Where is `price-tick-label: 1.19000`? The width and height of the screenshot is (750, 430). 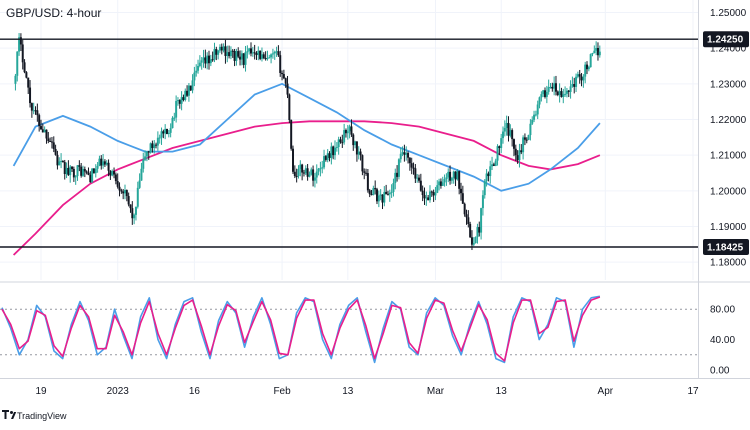
price-tick-label: 1.19000 is located at coordinates (728, 227).